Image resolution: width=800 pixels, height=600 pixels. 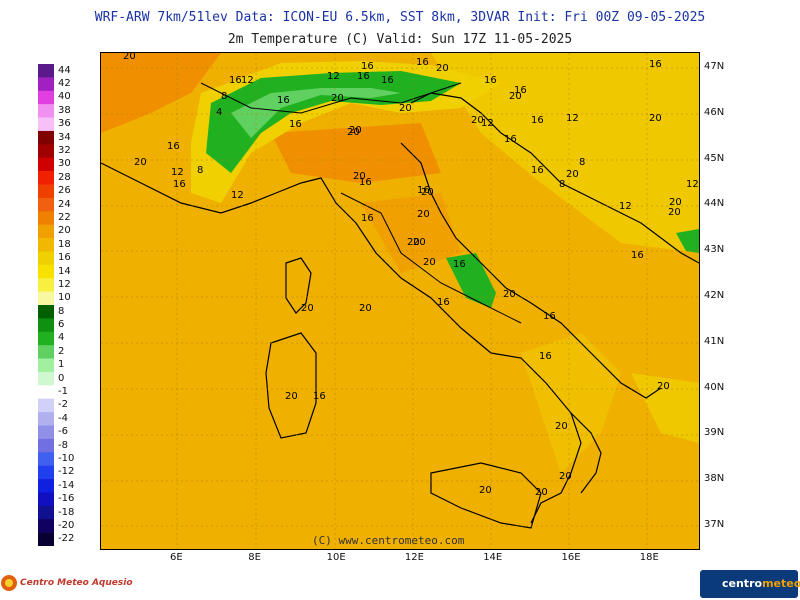 What do you see at coordinates (64, 110) in the screenshot?
I see `colorbar-label: 38` at bounding box center [64, 110].